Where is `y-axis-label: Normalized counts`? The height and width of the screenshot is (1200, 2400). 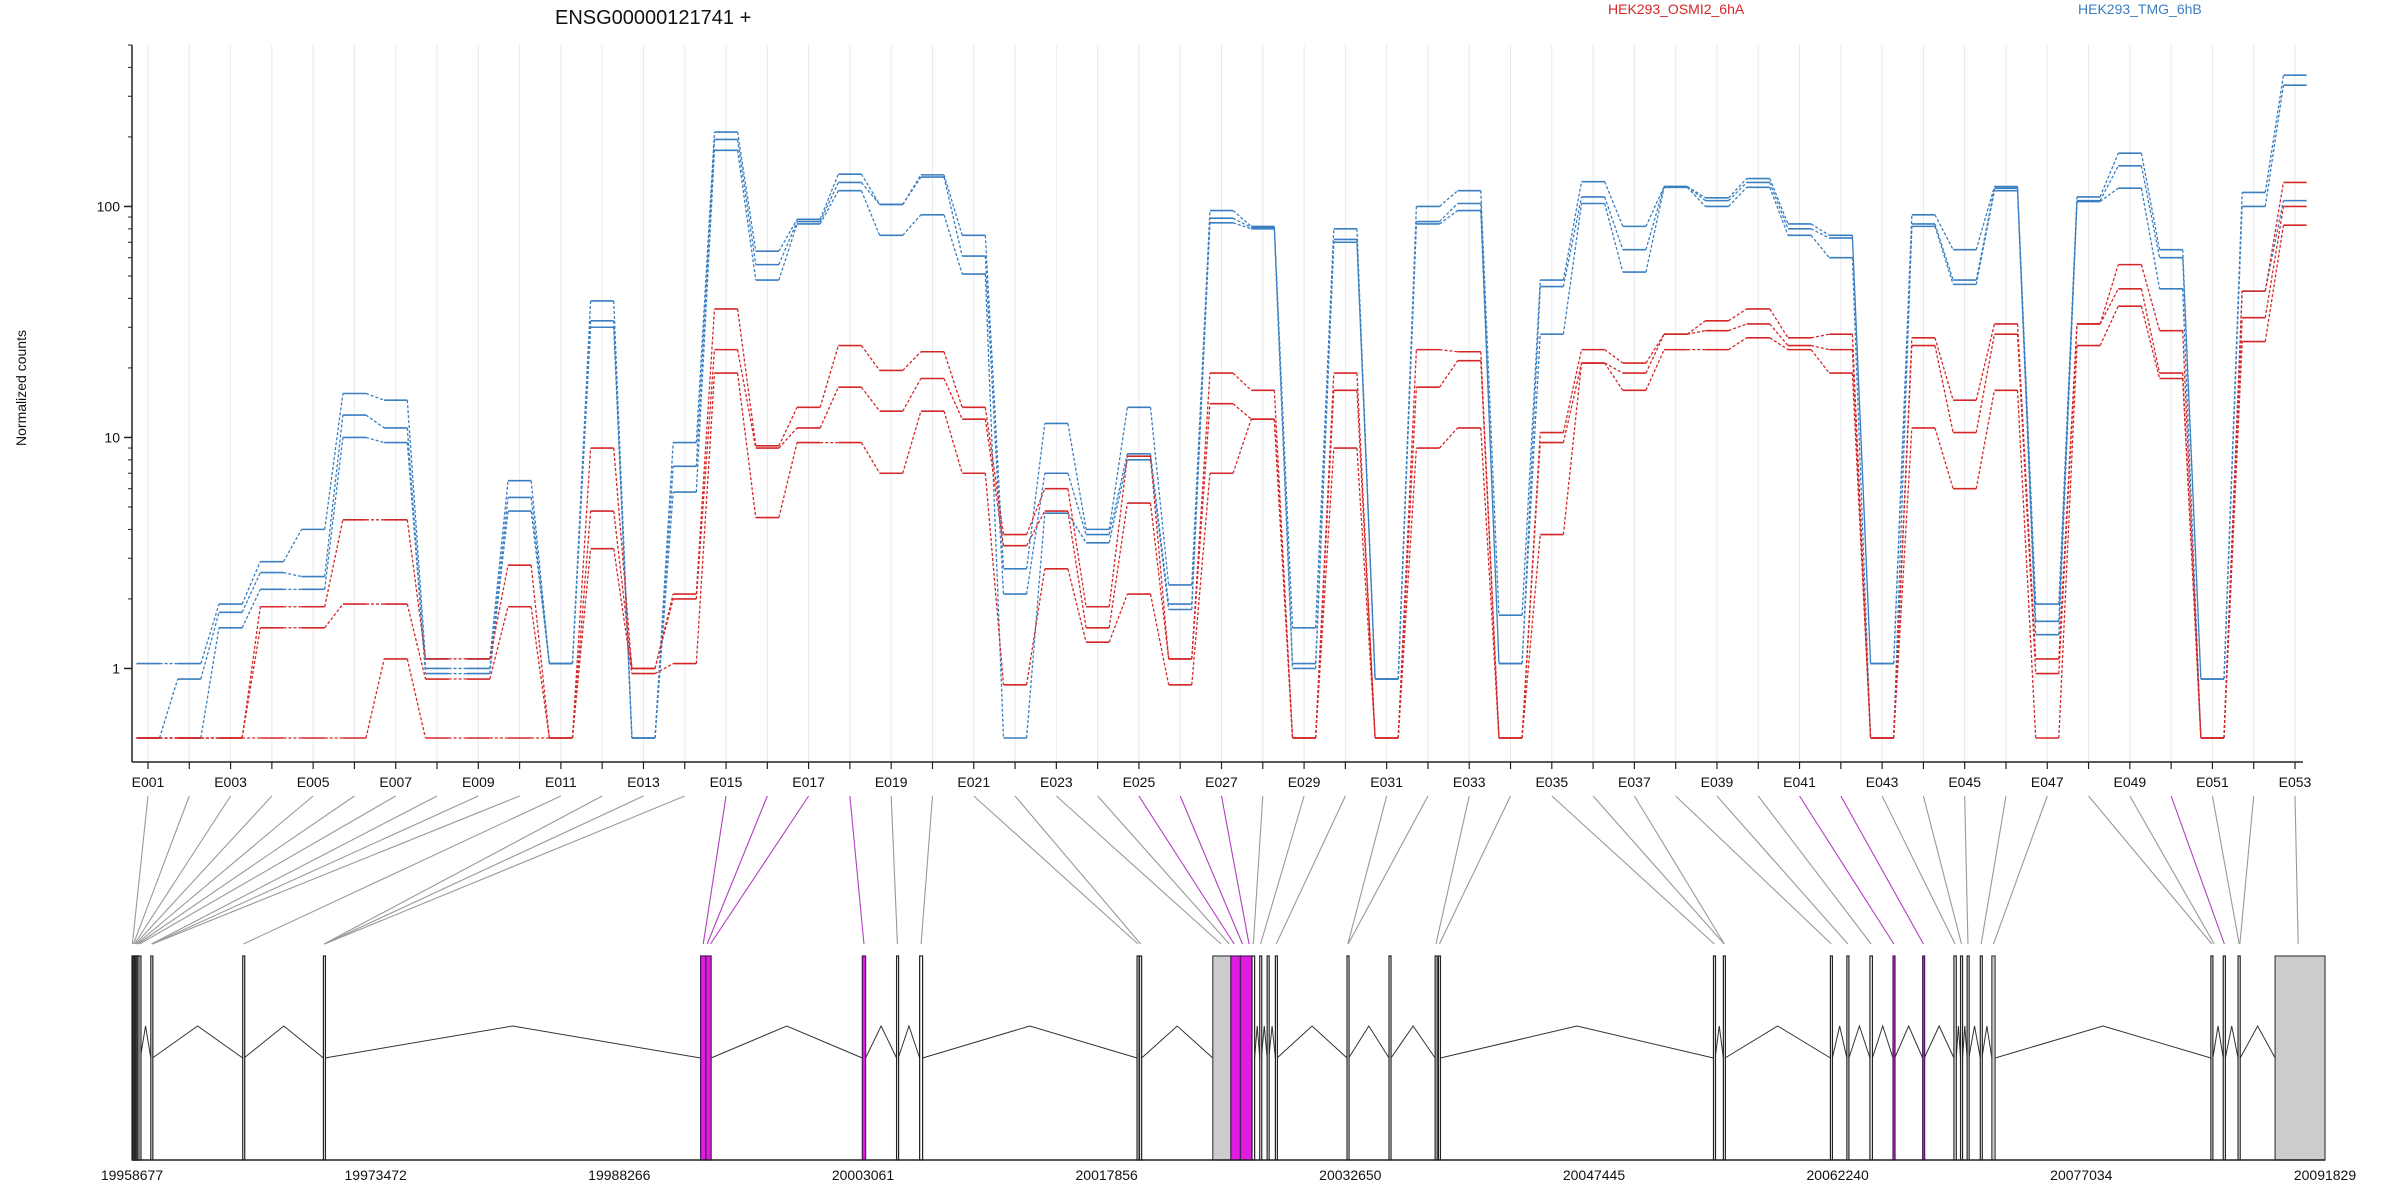 y-axis-label: Normalized counts is located at coordinates (21, 388).